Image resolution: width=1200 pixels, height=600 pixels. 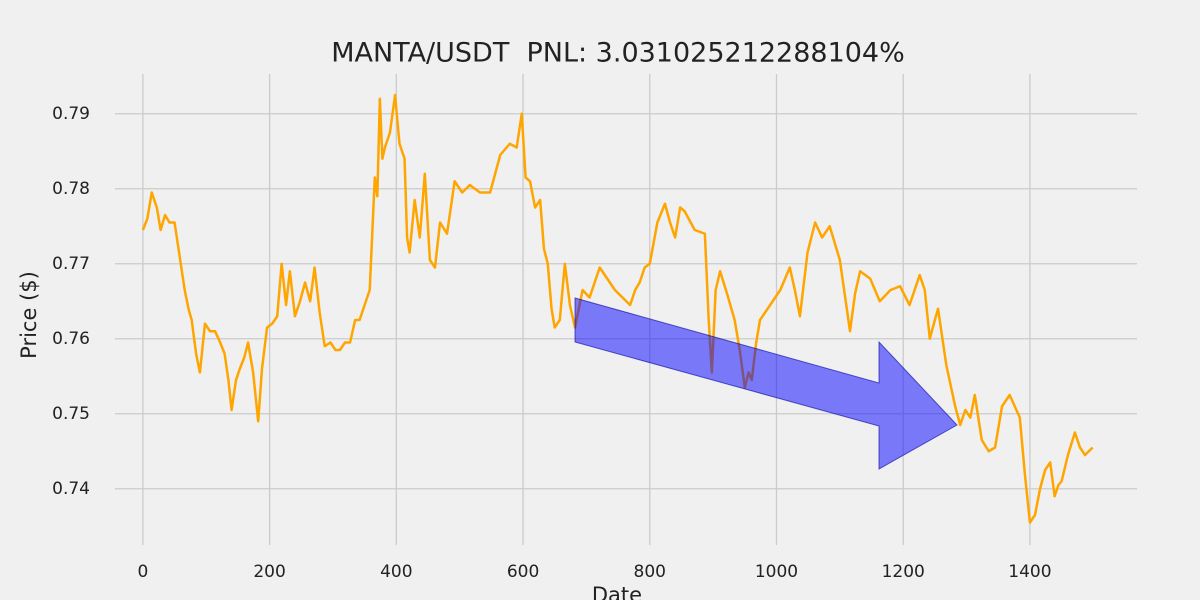 What do you see at coordinates (766, 383) in the screenshot?
I see `trend-arrow` at bounding box center [766, 383].